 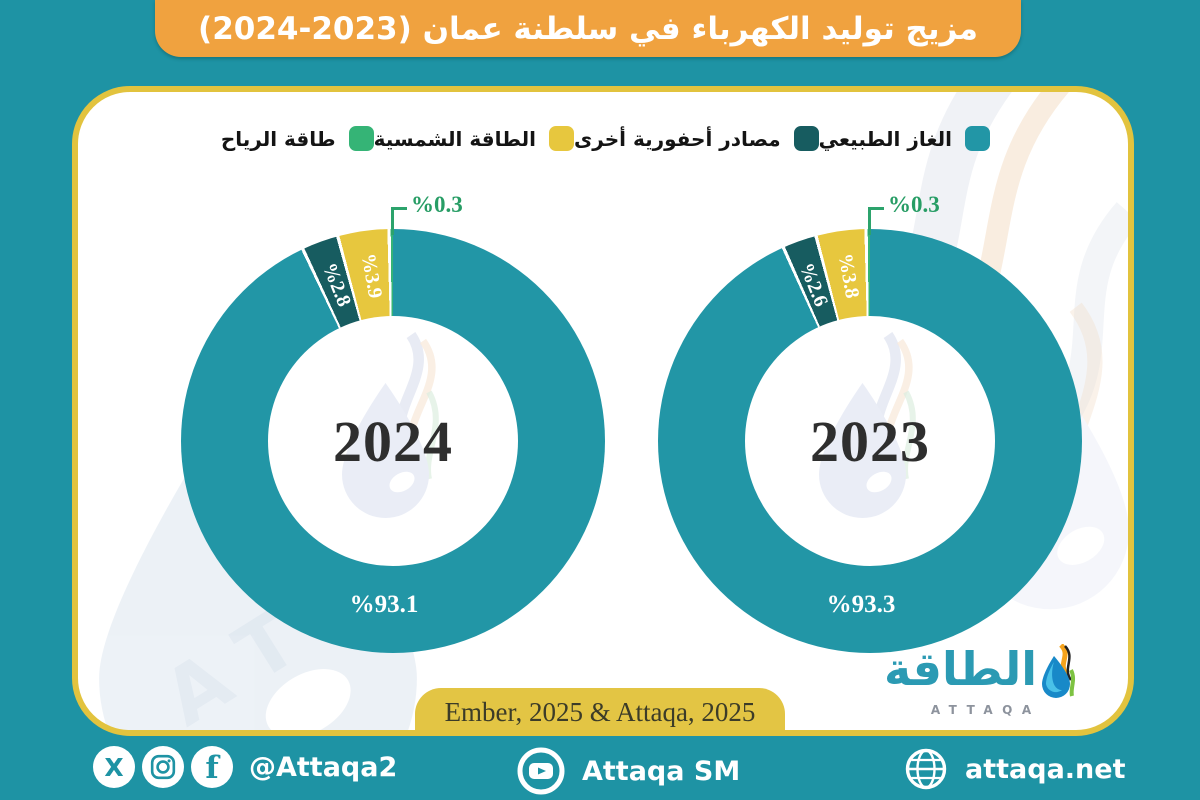 I want to click on legend-item-solar: الطاقة الشمسية, so click(x=474, y=138).